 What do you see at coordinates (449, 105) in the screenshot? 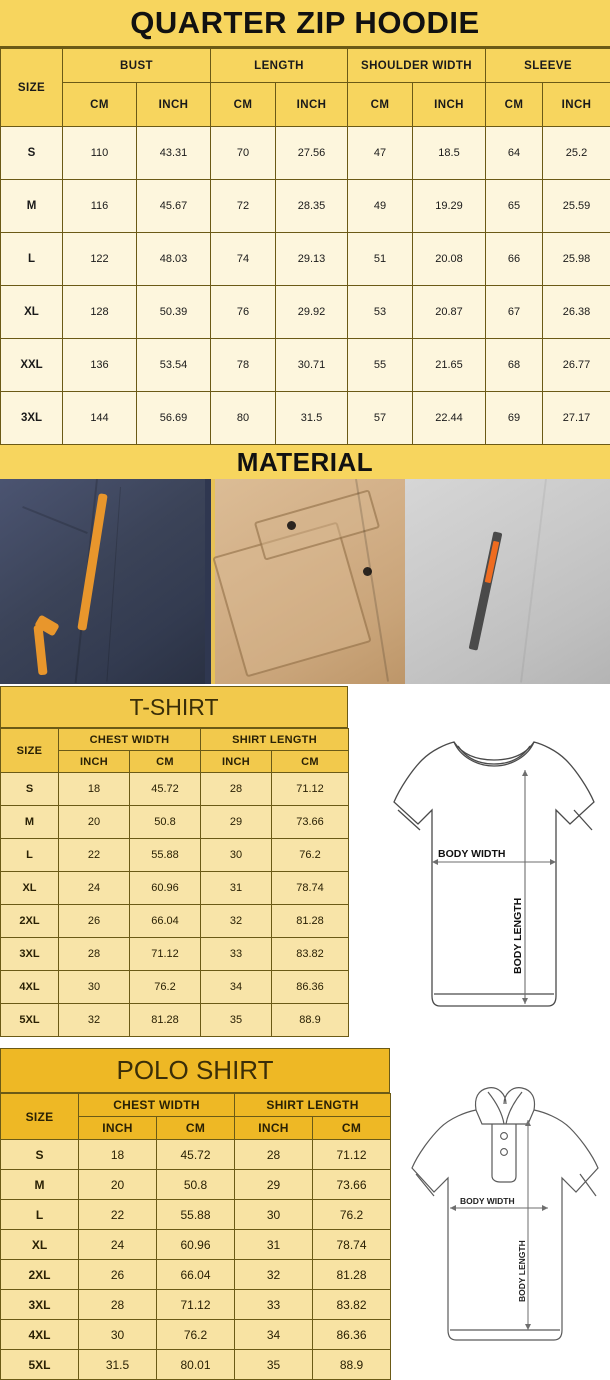
I see `hoodie-unit-shoulder-inch: INCH` at bounding box center [449, 105].